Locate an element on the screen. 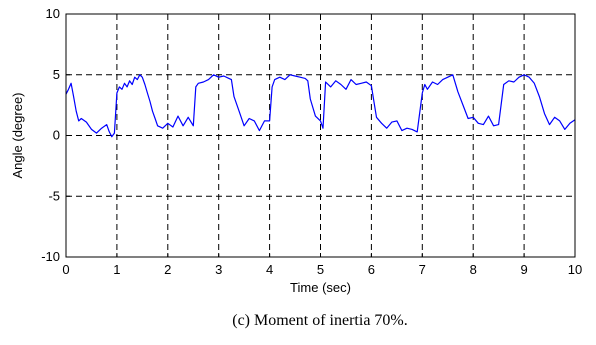  x-tick-label: 0 is located at coordinates (65, 269).